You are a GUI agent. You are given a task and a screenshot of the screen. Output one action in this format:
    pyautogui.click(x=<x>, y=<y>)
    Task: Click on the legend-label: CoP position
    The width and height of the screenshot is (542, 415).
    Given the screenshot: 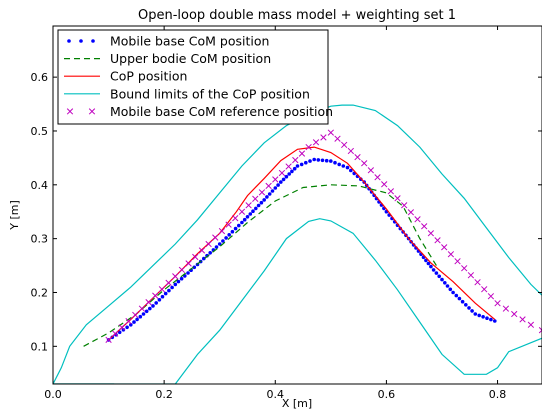 What is the action you would take?
    pyautogui.click(x=148, y=76)
    